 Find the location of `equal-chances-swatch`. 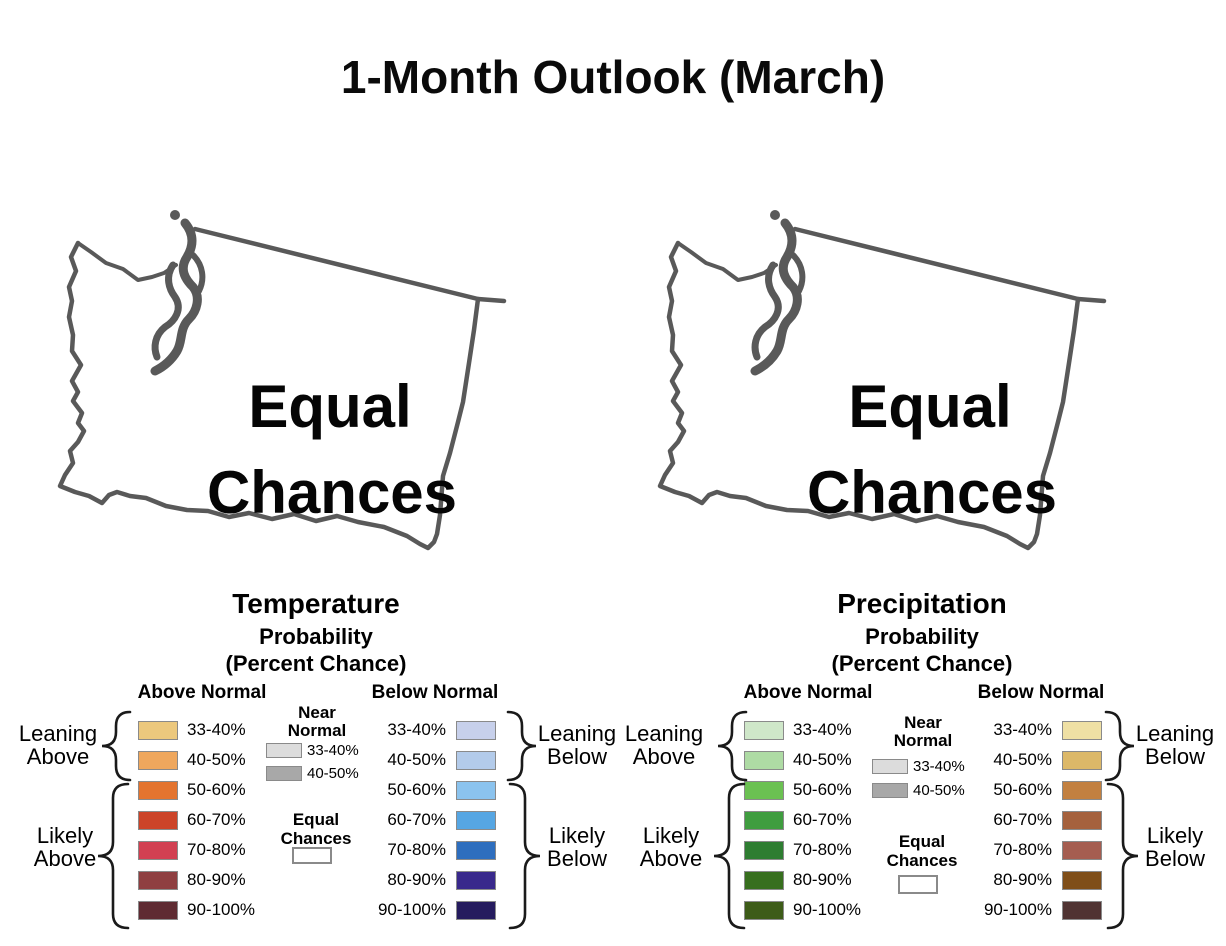

equal-chances-swatch is located at coordinates (918, 884).